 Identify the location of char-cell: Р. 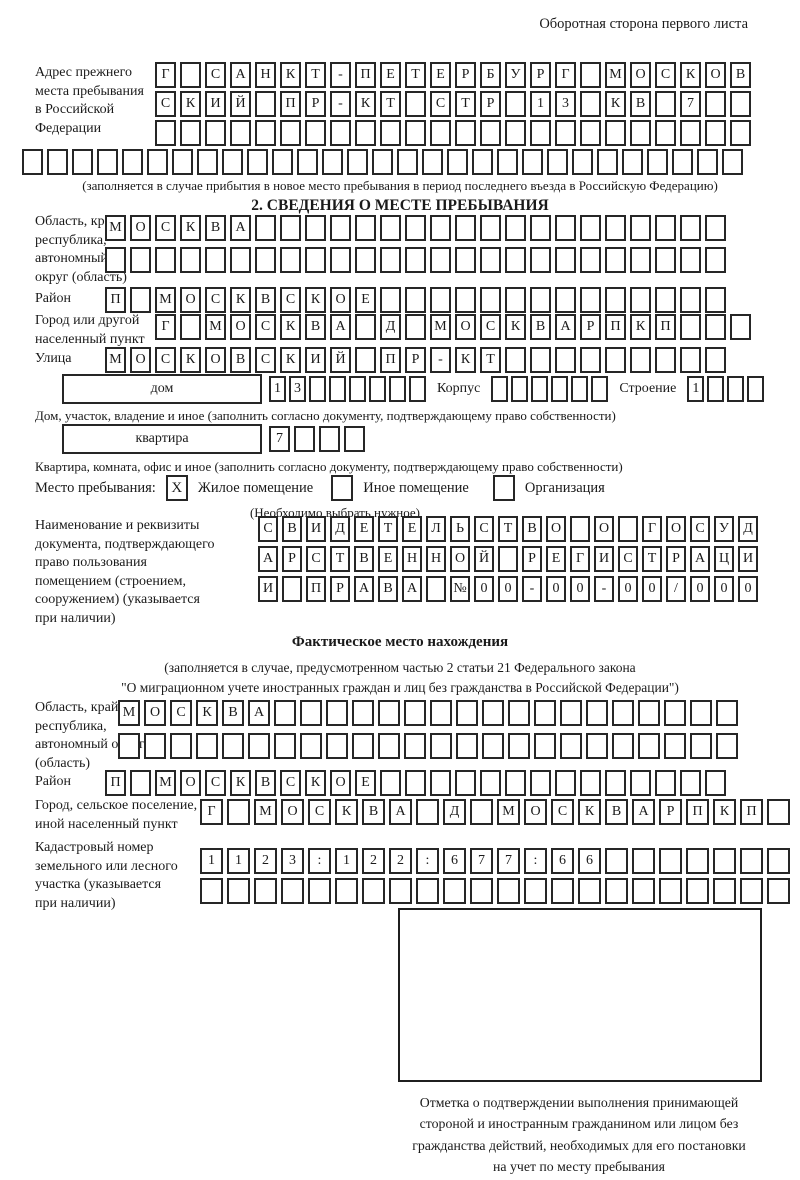
(315, 104).